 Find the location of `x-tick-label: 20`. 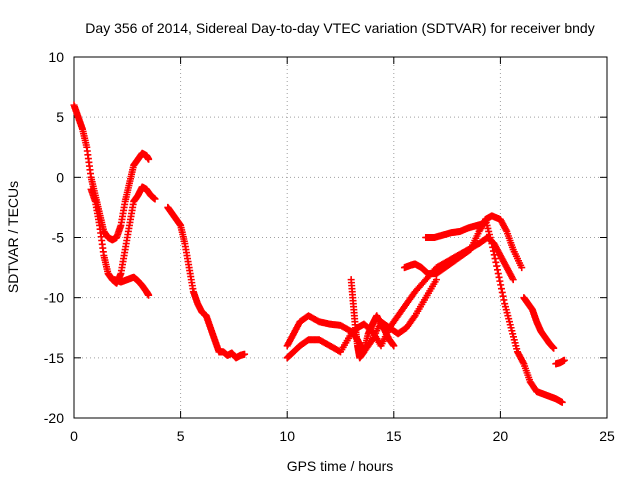

x-tick-label: 20 is located at coordinates (501, 436).